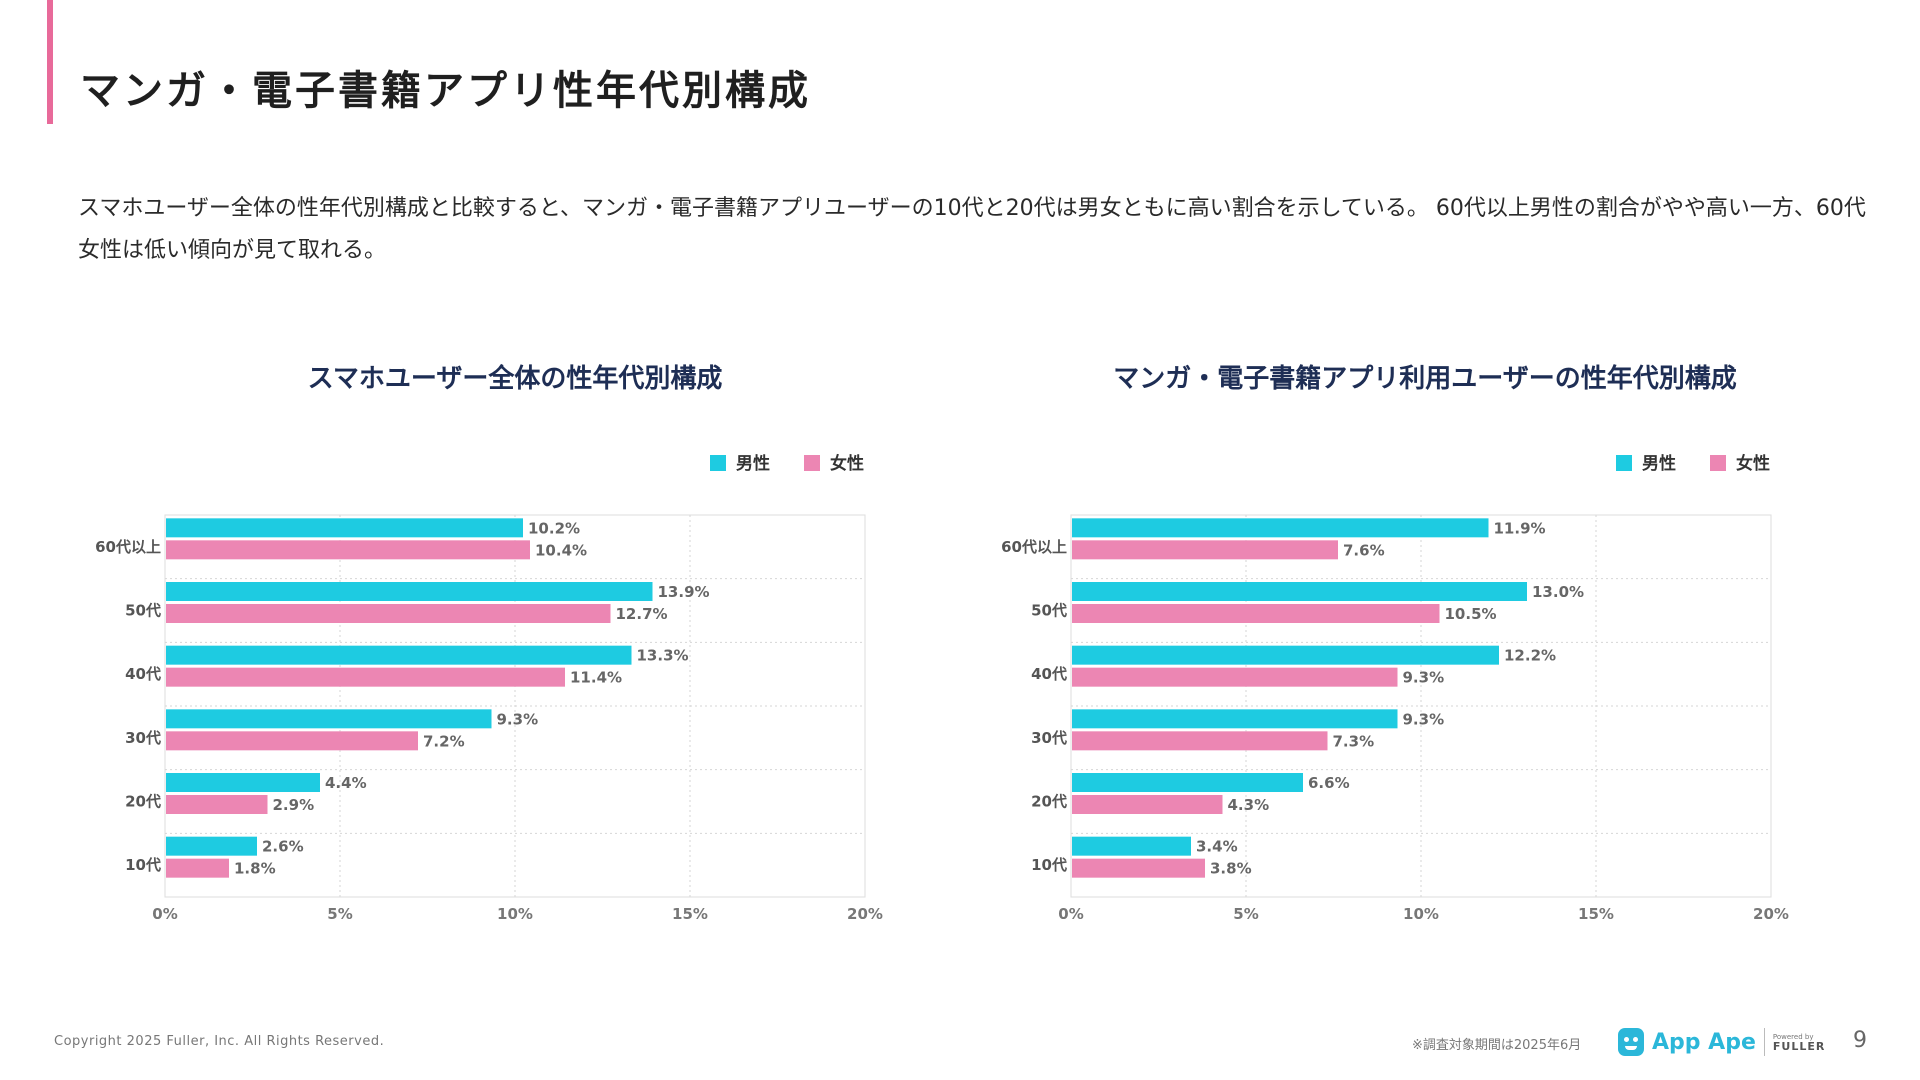 Image resolution: width=1920 pixels, height=1080 pixels. Describe the element at coordinates (1364, 550) in the screenshot. I see `bar-value-label: 7.6%` at that location.